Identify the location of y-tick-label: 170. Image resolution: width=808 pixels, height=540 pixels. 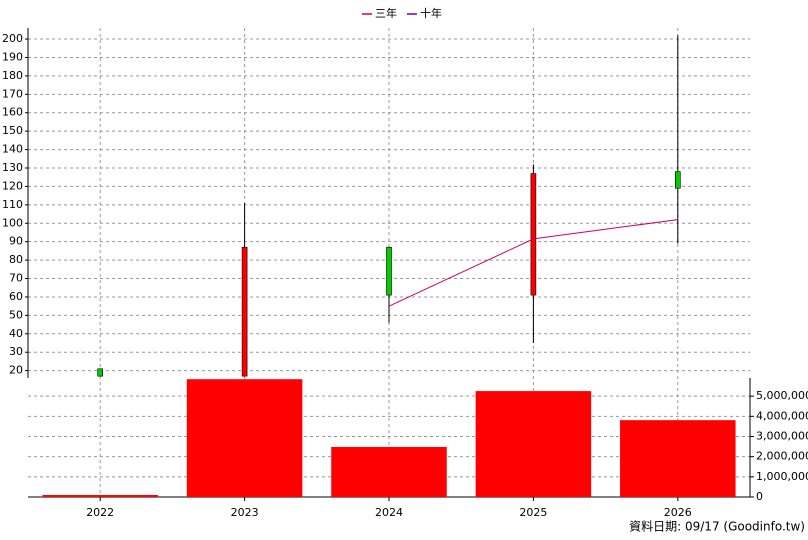
(12, 93).